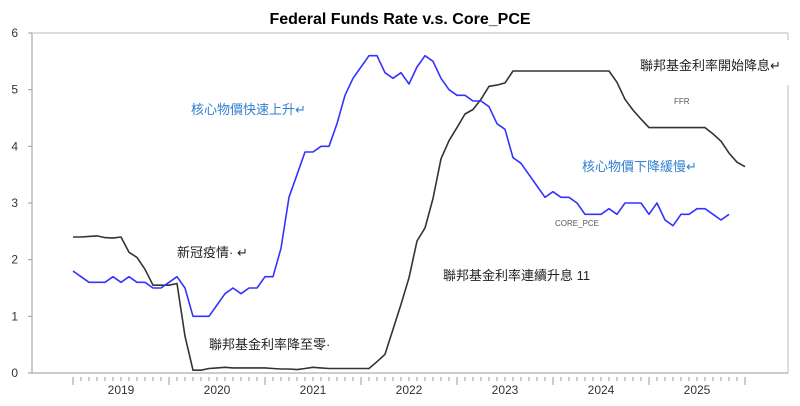  Describe the element at coordinates (409, 390) in the screenshot. I see `x-tick-label: 2022` at that location.